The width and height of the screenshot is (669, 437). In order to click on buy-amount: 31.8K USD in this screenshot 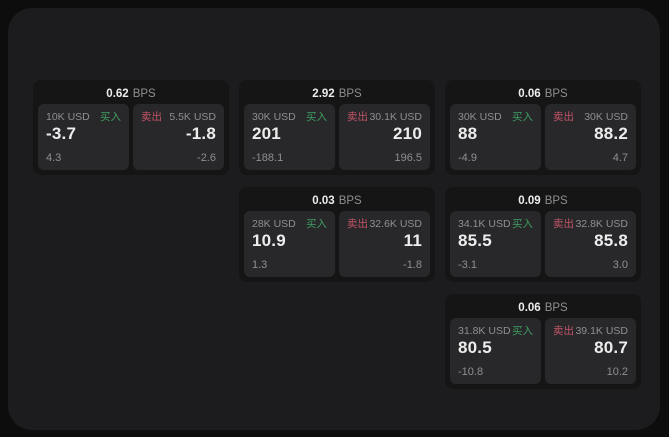, I will do `click(484, 331)`.